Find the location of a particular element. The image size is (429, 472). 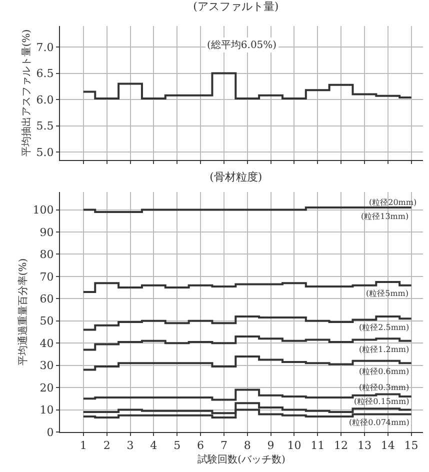

series-label: (粒径5mm) is located at coordinates (387, 293).